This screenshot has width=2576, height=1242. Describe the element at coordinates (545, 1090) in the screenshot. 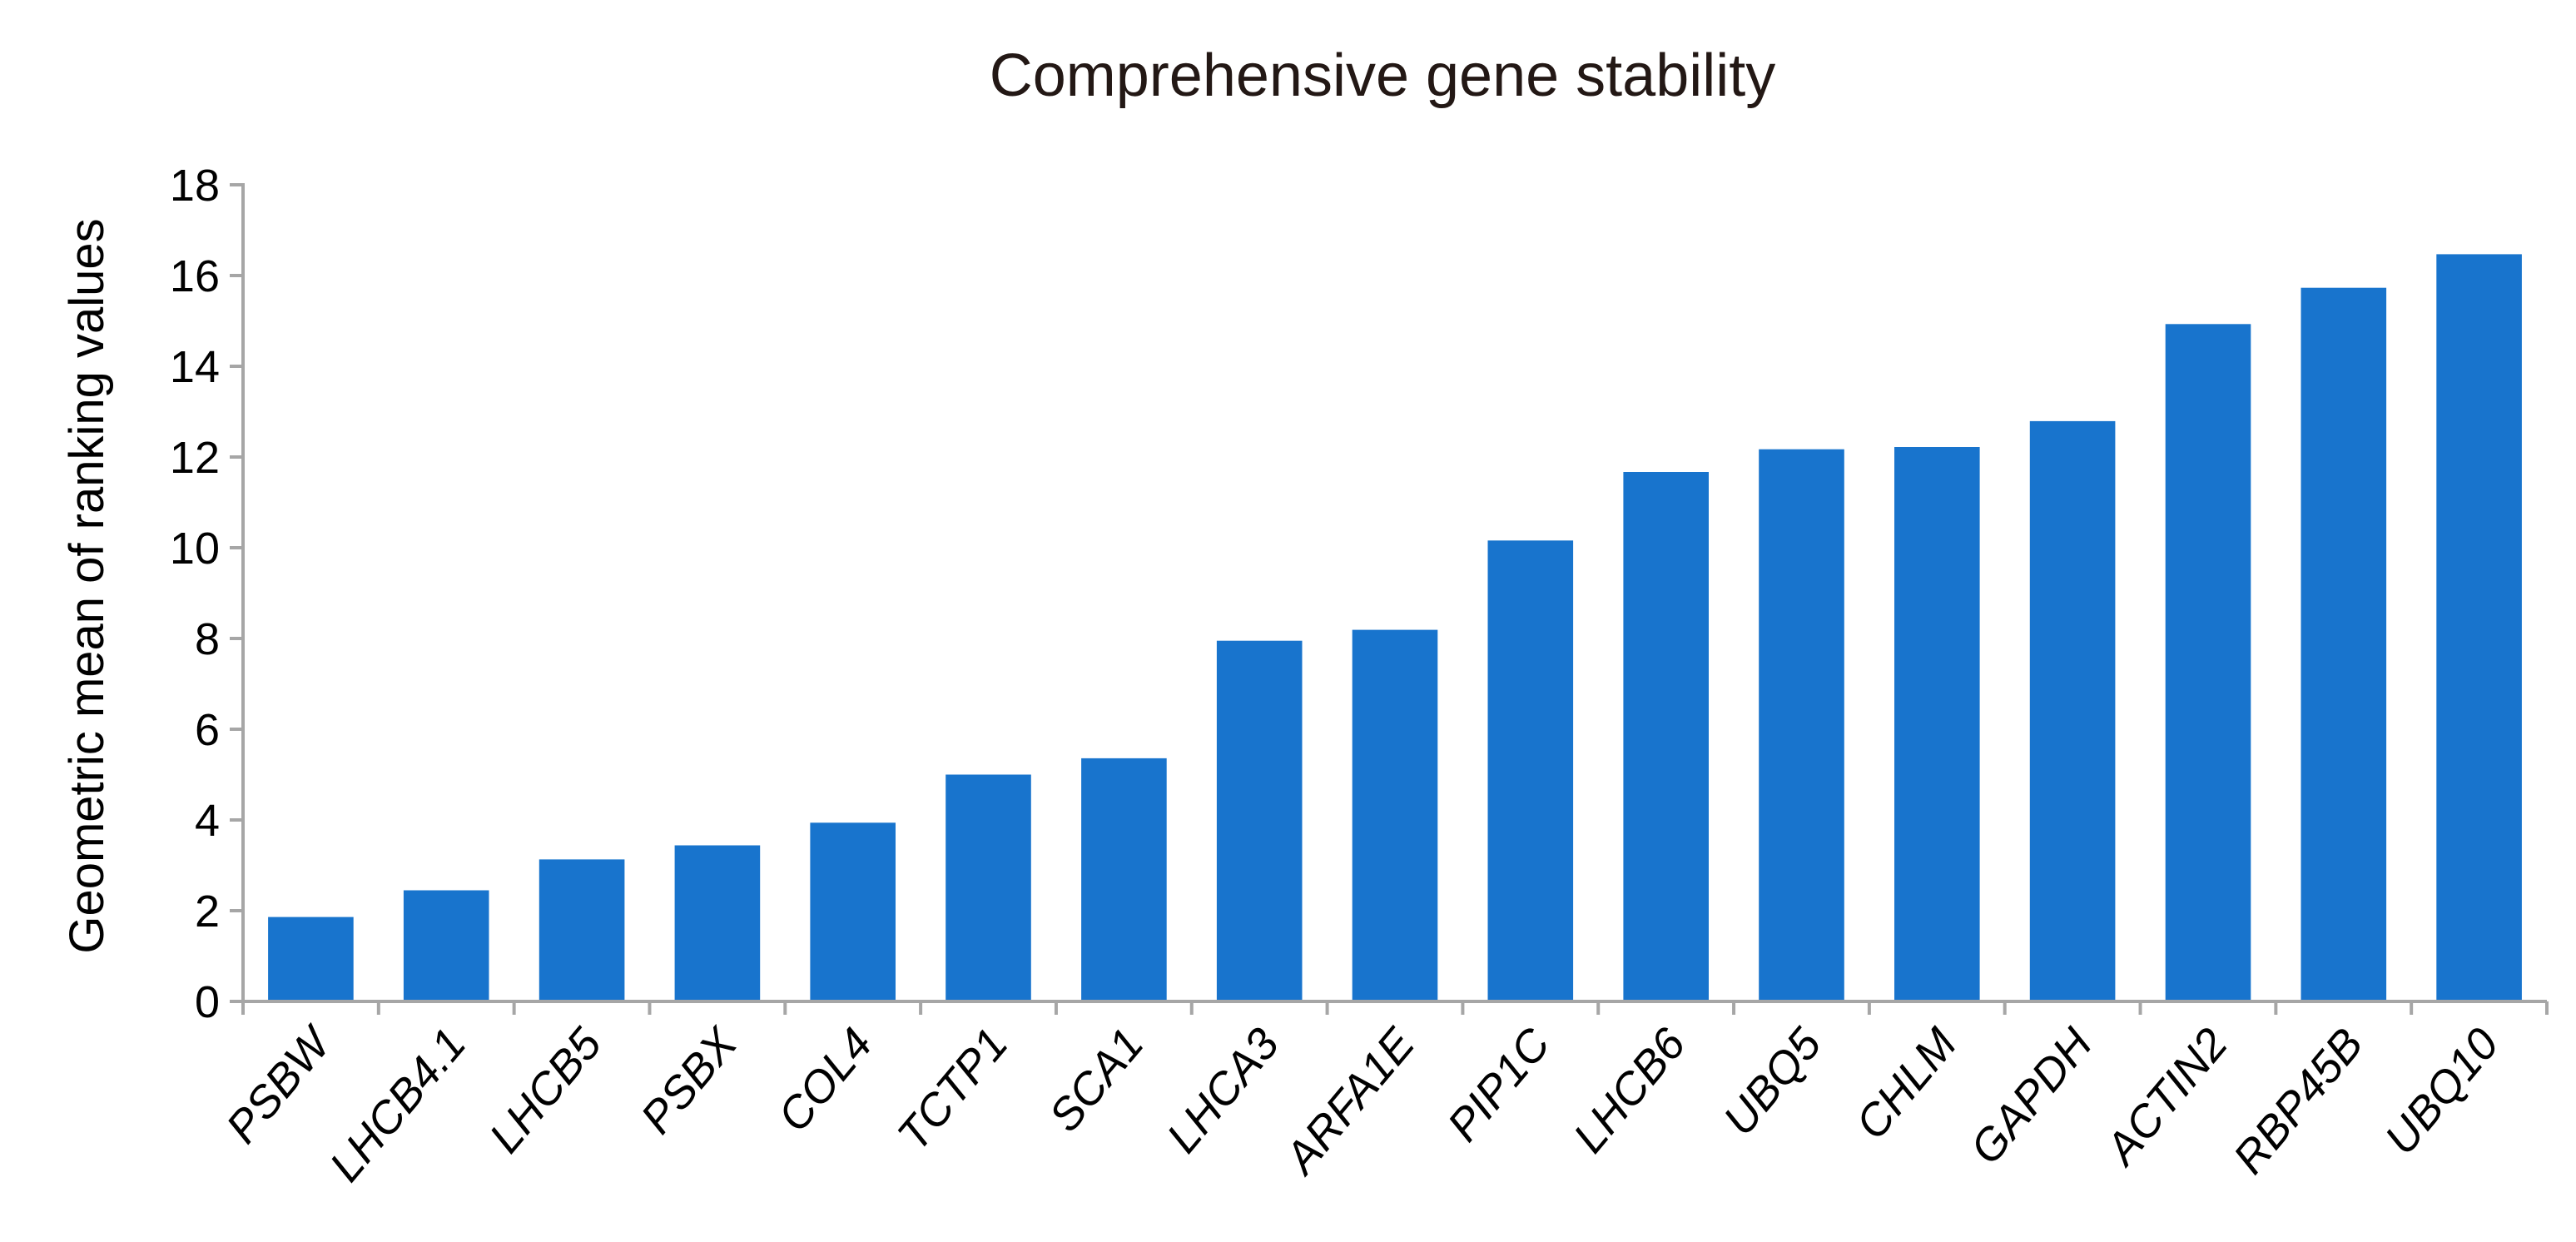

I see `x-tick-label: LHCB5` at that location.